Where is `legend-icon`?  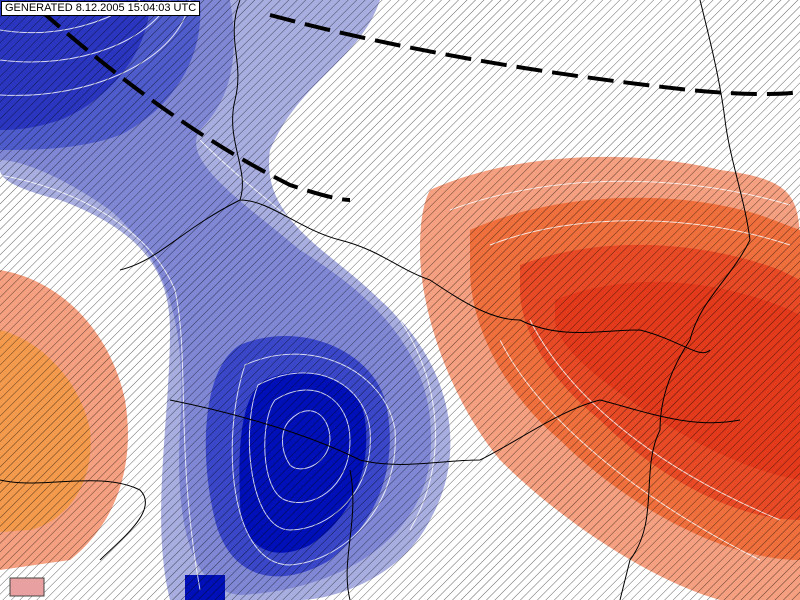 legend-icon is located at coordinates (27, 587).